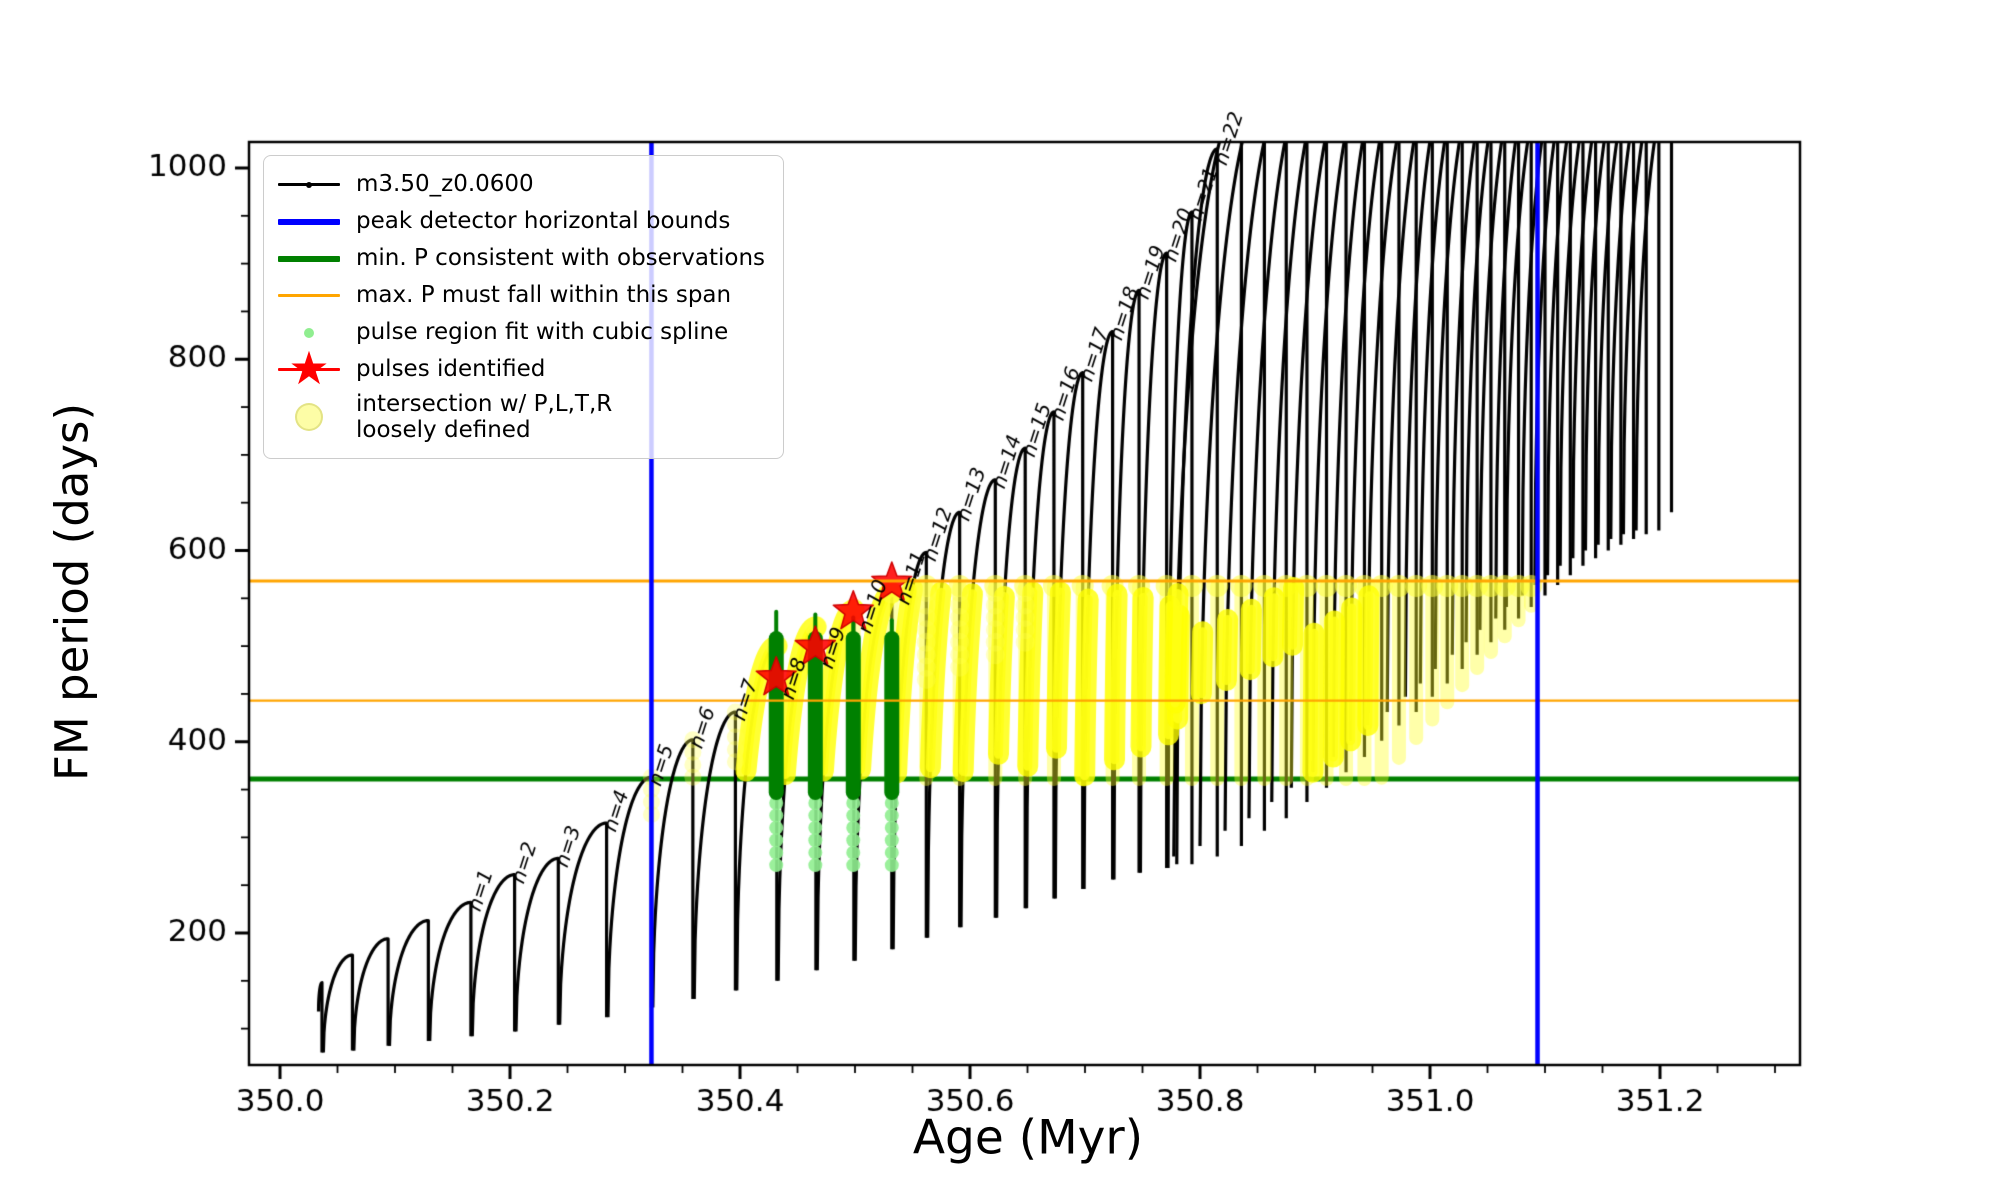 The width and height of the screenshot is (2000, 1200). What do you see at coordinates (484, 416) in the screenshot?
I see `legend-label: intersection w/ P,L,T,R loosely defined` at bounding box center [484, 416].